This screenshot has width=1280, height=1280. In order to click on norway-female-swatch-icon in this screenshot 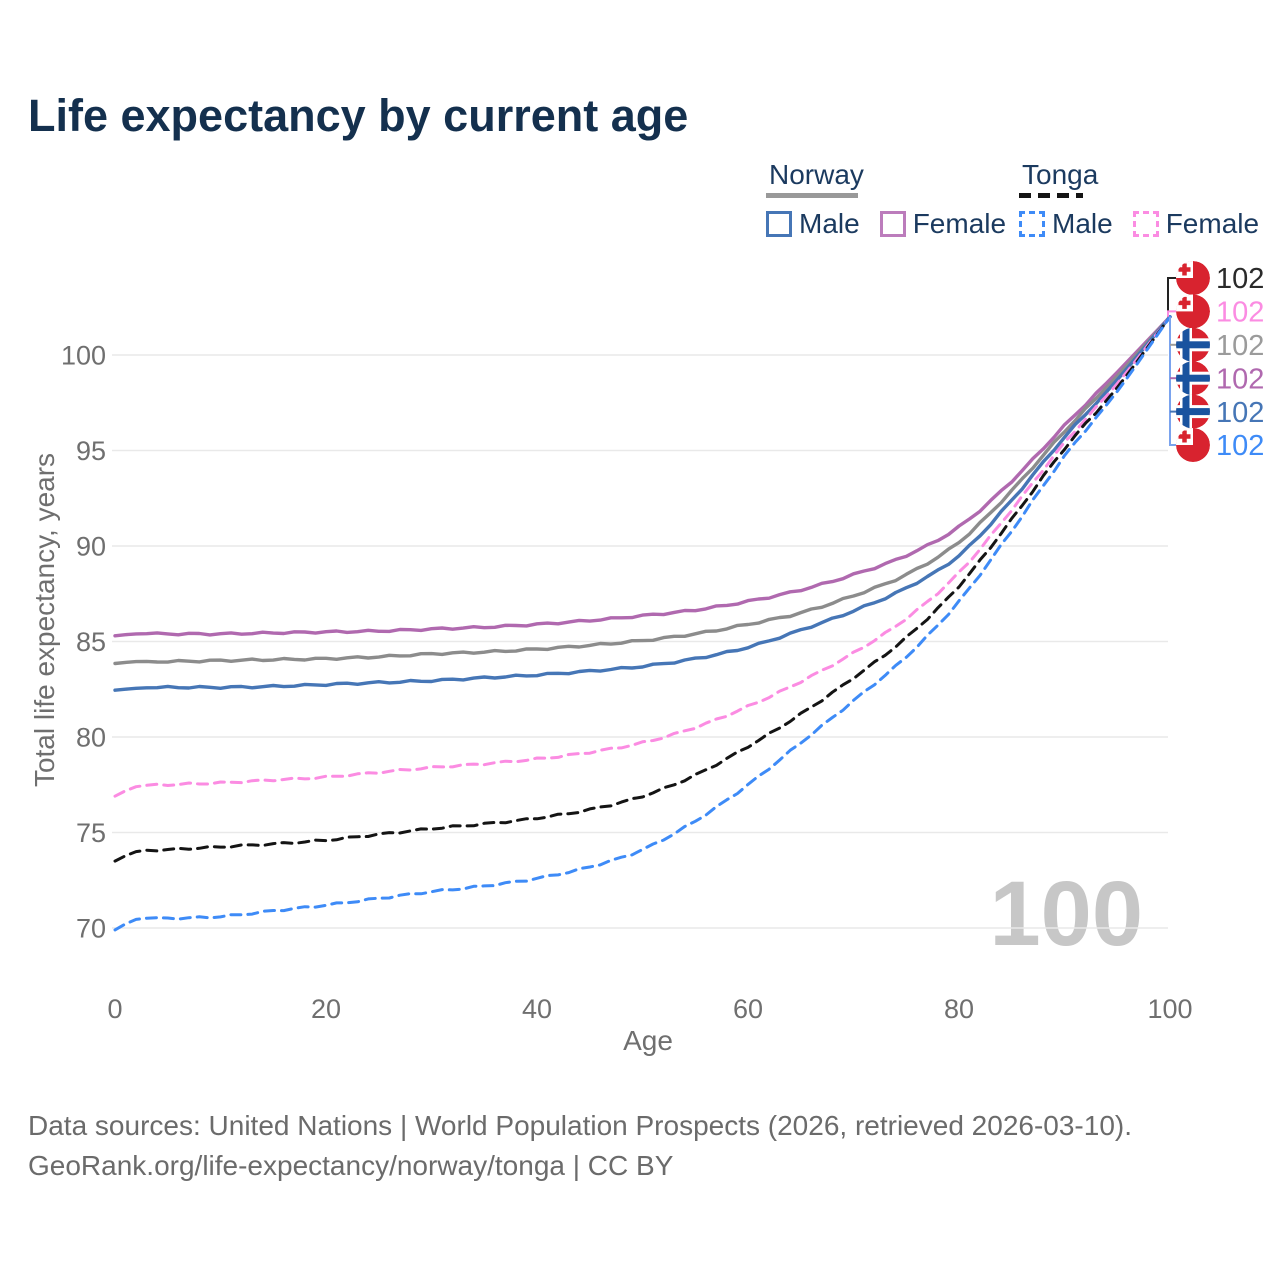, I will do `click(892, 224)`.